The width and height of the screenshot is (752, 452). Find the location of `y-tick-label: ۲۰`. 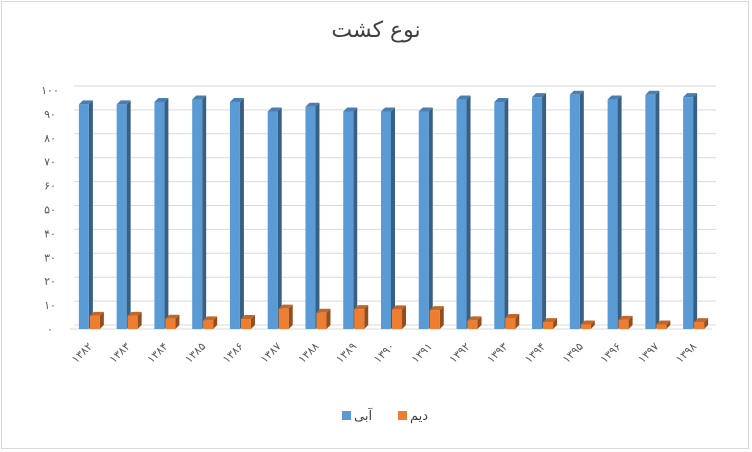

y-tick-label: ۲۰ is located at coordinates (50, 281).